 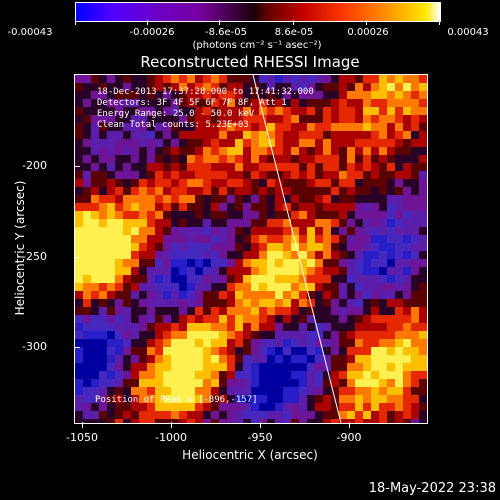 What do you see at coordinates (152, 32) in the screenshot?
I see `colorbar-tick-label: -0.00026` at bounding box center [152, 32].